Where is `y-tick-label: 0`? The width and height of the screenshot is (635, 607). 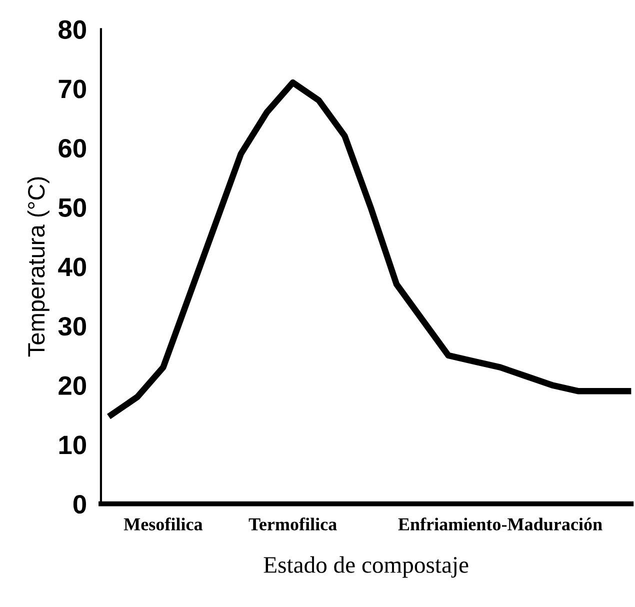 y-tick-label: 0 is located at coordinates (79, 504).